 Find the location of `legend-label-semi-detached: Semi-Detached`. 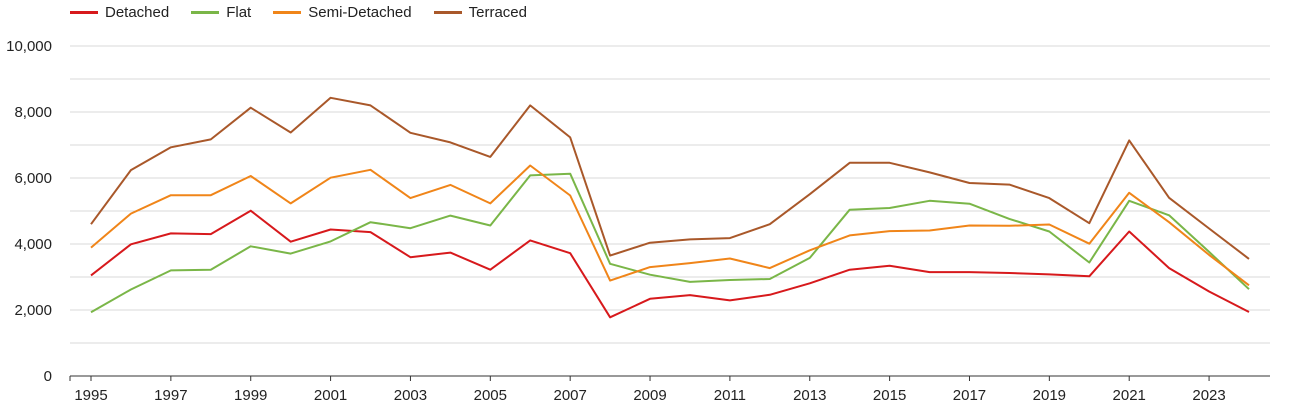

legend-label-semi-detached: Semi-Detached is located at coordinates (360, 12).